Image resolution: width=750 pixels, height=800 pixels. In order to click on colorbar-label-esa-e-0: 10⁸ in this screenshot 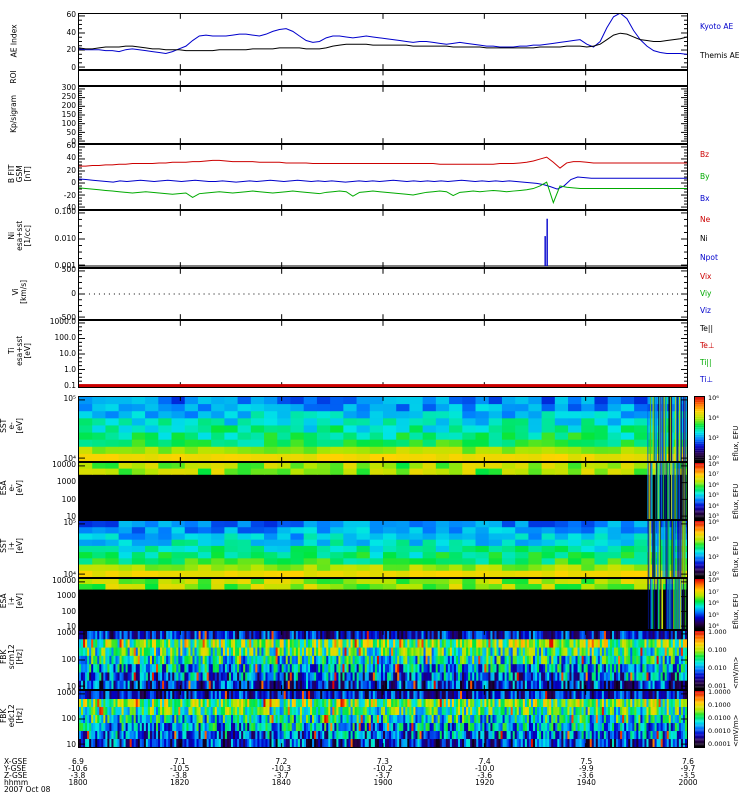, I will do `click(713, 464)`.